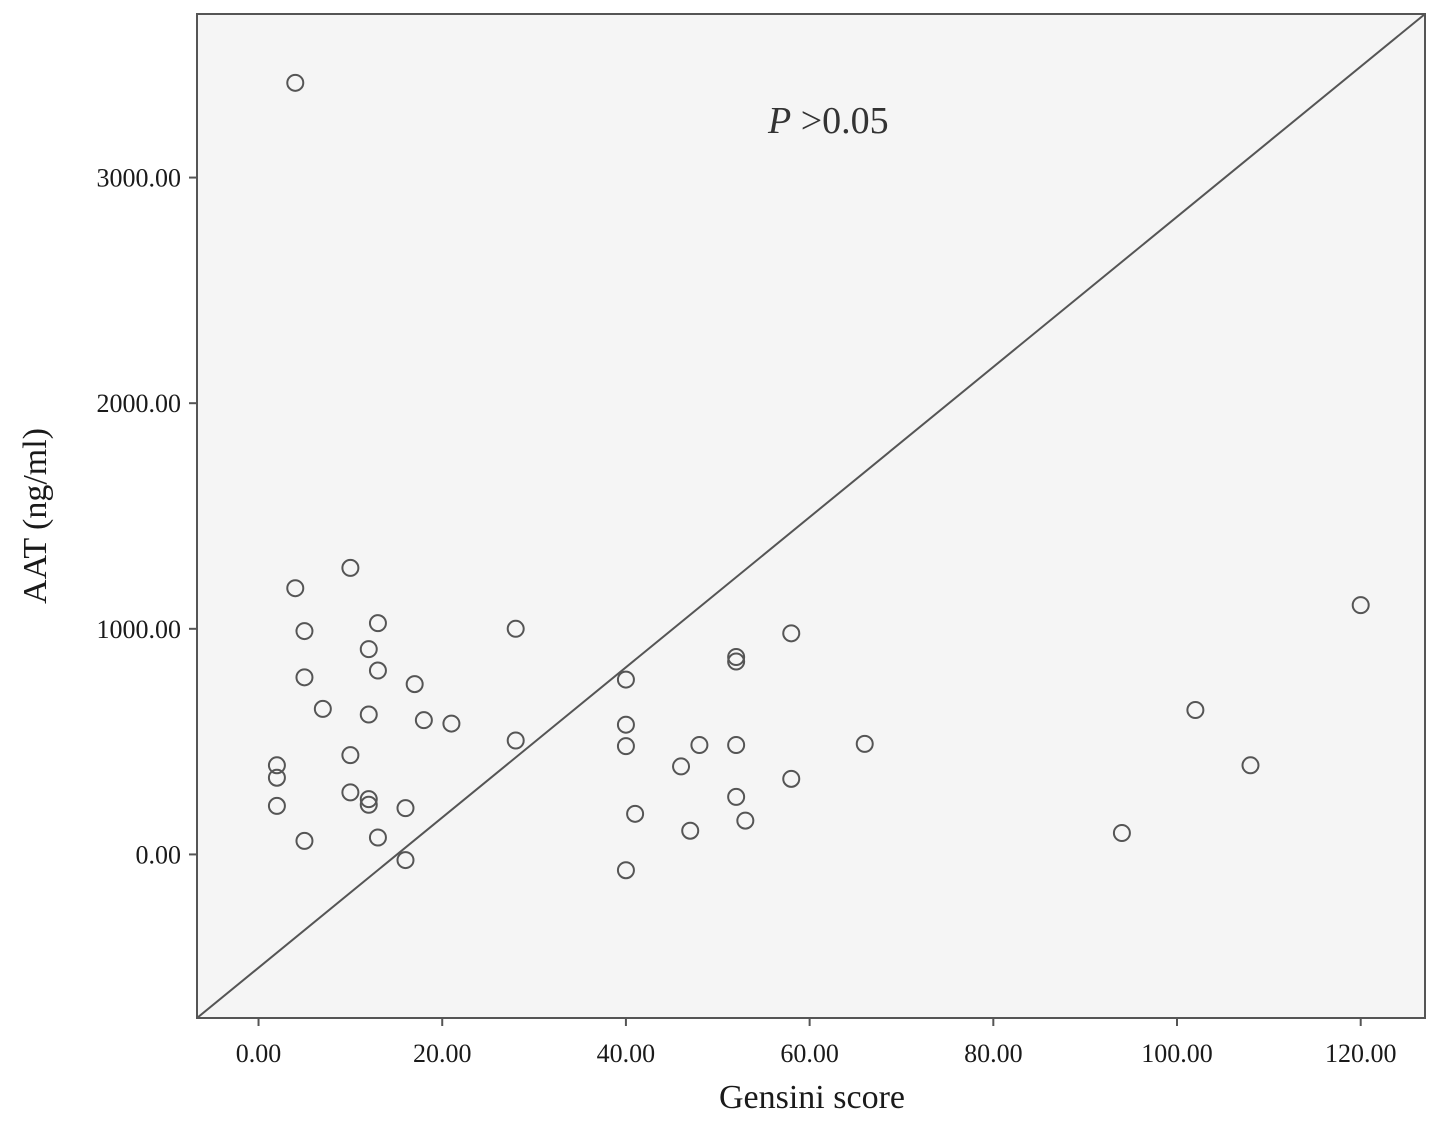 This screenshot has height=1122, width=1441. Describe the element at coordinates (779, 121) in the screenshot. I see `p-symbol: P` at that location.